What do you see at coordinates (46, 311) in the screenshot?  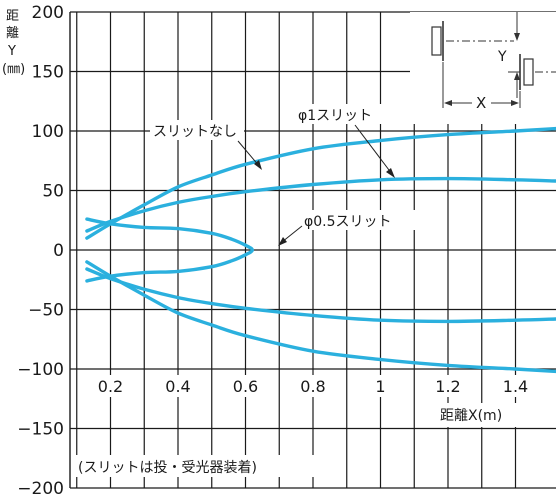 I see `y-tick-label-5: −50` at bounding box center [46, 311].